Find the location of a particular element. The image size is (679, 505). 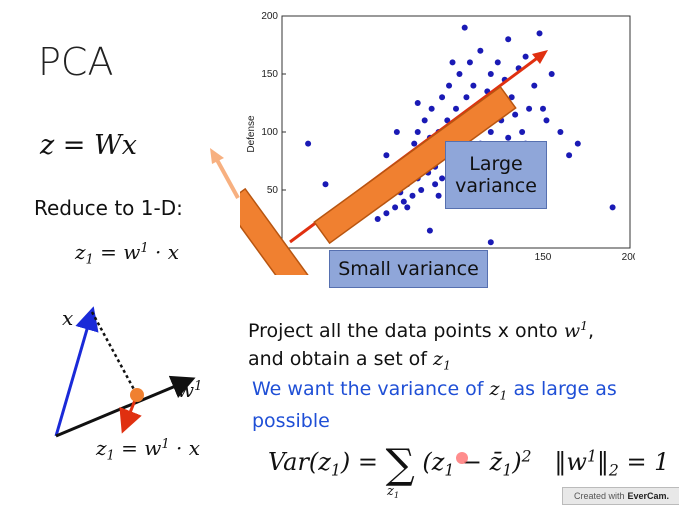

x-tick-label: 200 is located at coordinates (628, 257).